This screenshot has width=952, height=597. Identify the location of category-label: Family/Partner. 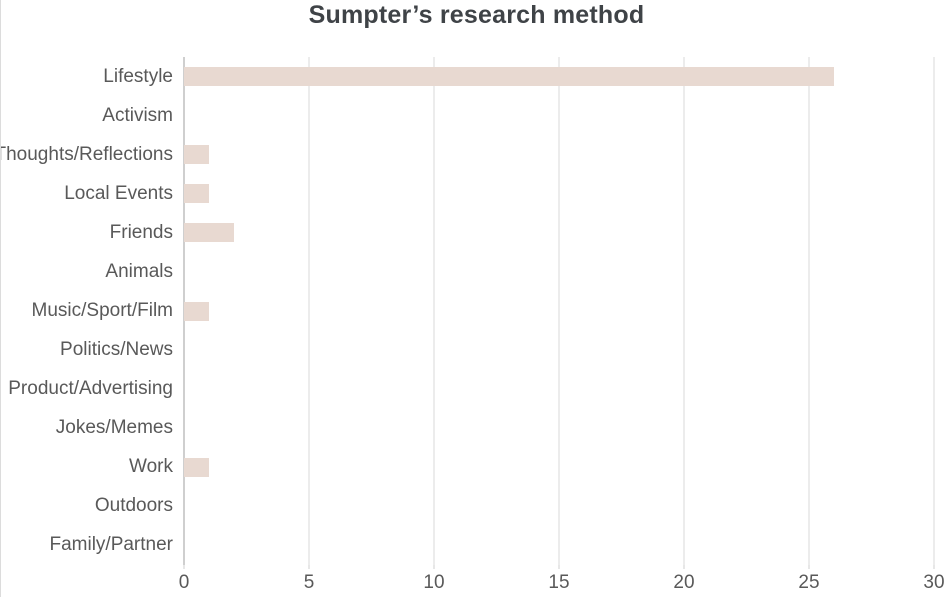
(111, 545).